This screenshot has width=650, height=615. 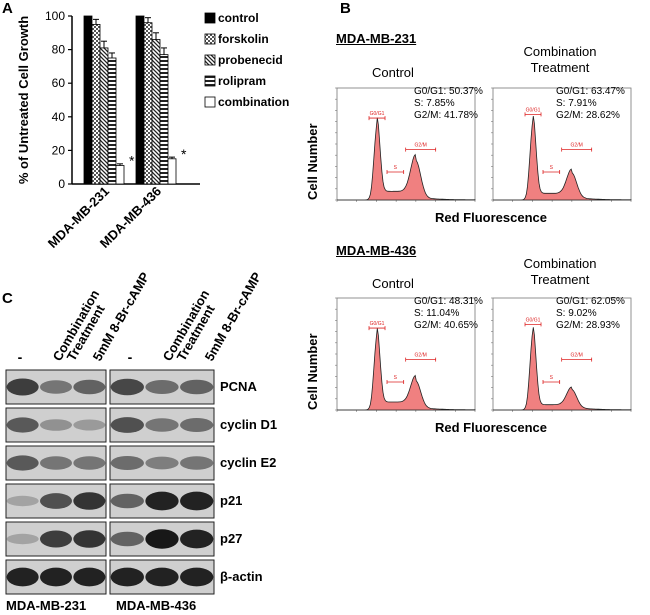 I want to click on legend-label: combination, so click(x=253, y=102).